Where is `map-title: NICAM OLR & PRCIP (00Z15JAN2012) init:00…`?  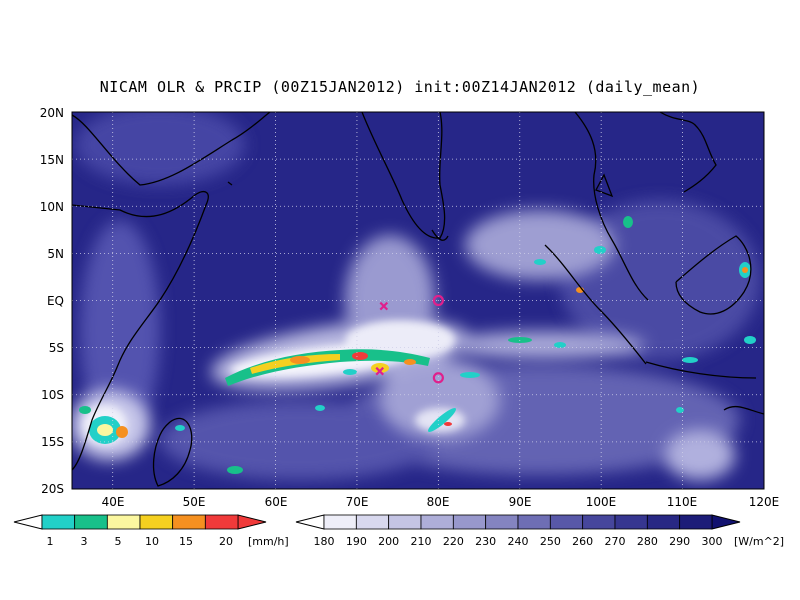 map-title: NICAM OLR & PRCIP (00Z15JAN2012) init:00… is located at coordinates (400, 87).